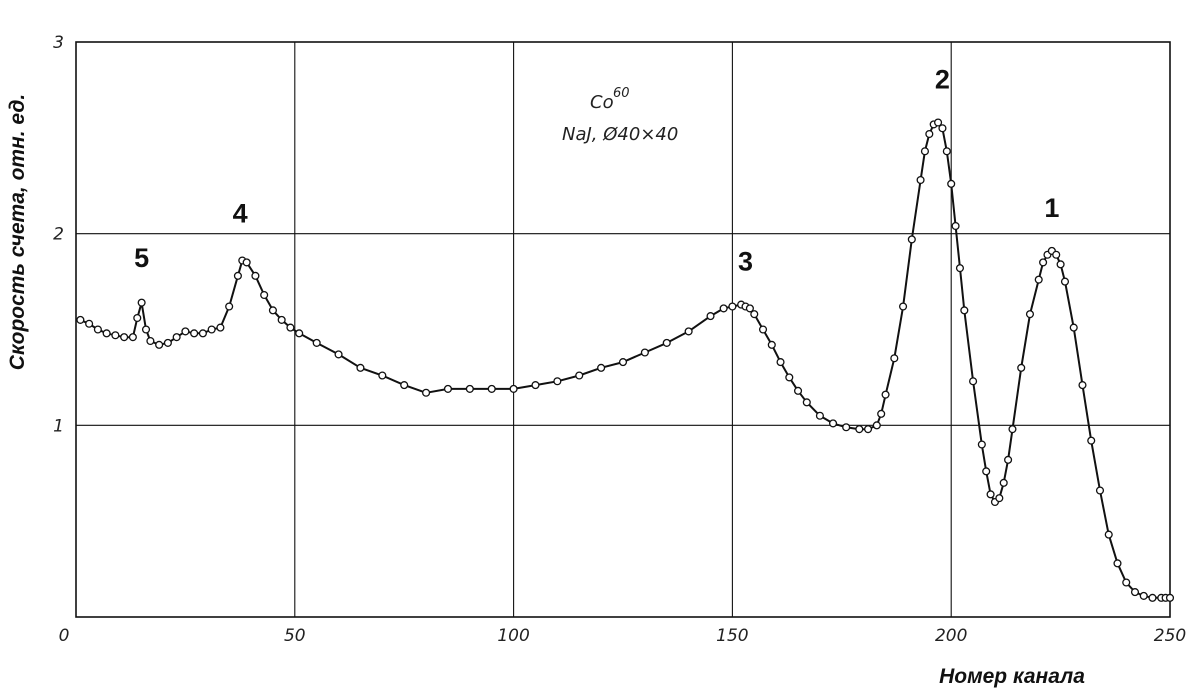 Image resolution: width=1196 pixels, height=694 pixels. What do you see at coordinates (513, 636) in the screenshot?
I see `x-tick-label: 100` at bounding box center [513, 636].